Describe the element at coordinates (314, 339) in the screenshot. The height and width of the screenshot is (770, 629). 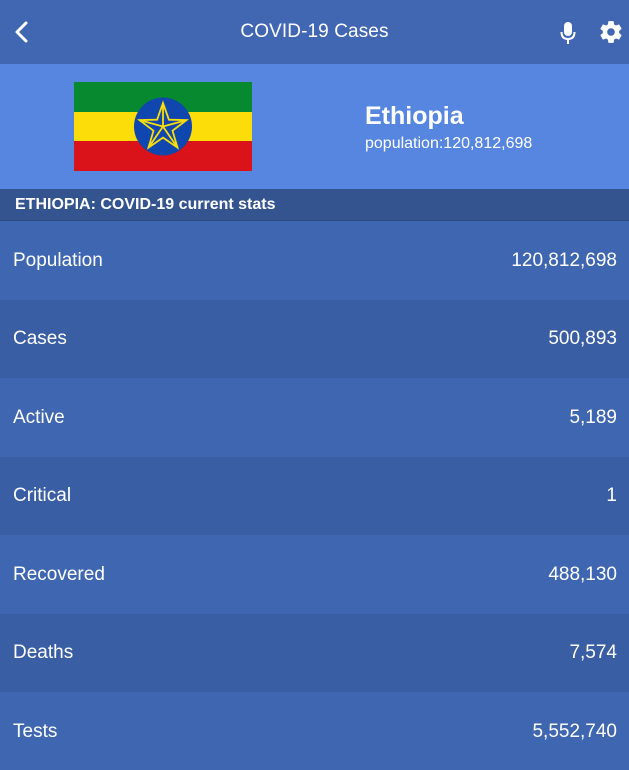
I see `stat-row-cases: Cases 500,893` at that location.